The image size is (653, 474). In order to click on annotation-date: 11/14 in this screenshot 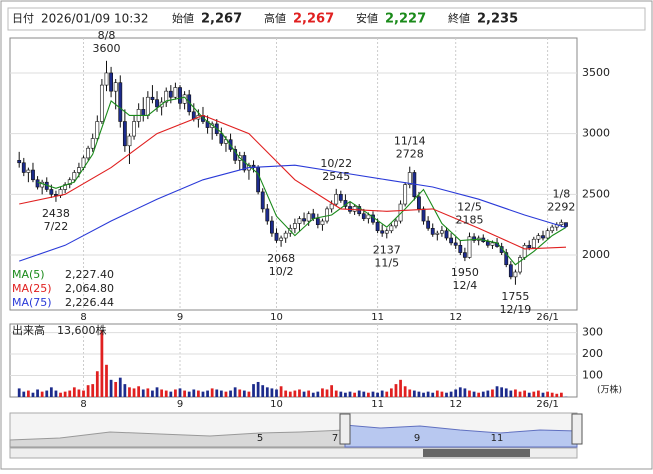, I will do `click(410, 141)`.